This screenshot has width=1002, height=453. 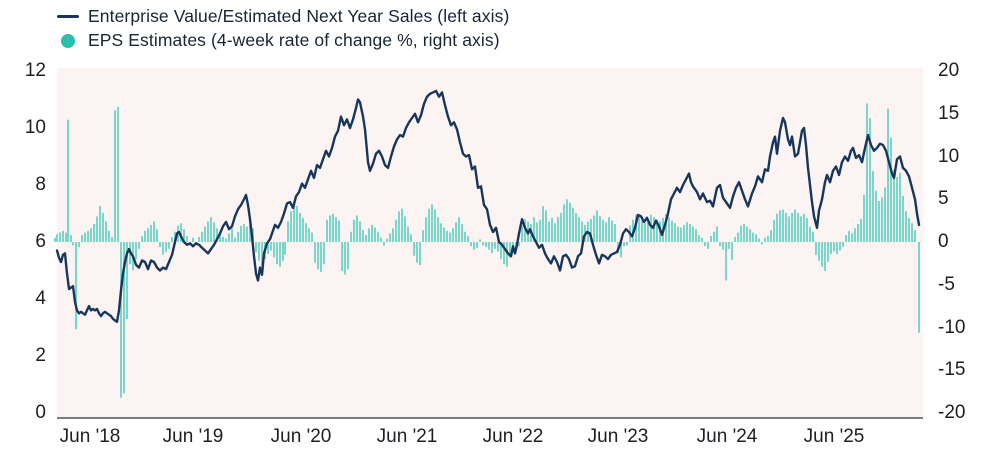 What do you see at coordinates (407, 436) in the screenshot?
I see `x-axis-tick-label: Jun '21` at bounding box center [407, 436].